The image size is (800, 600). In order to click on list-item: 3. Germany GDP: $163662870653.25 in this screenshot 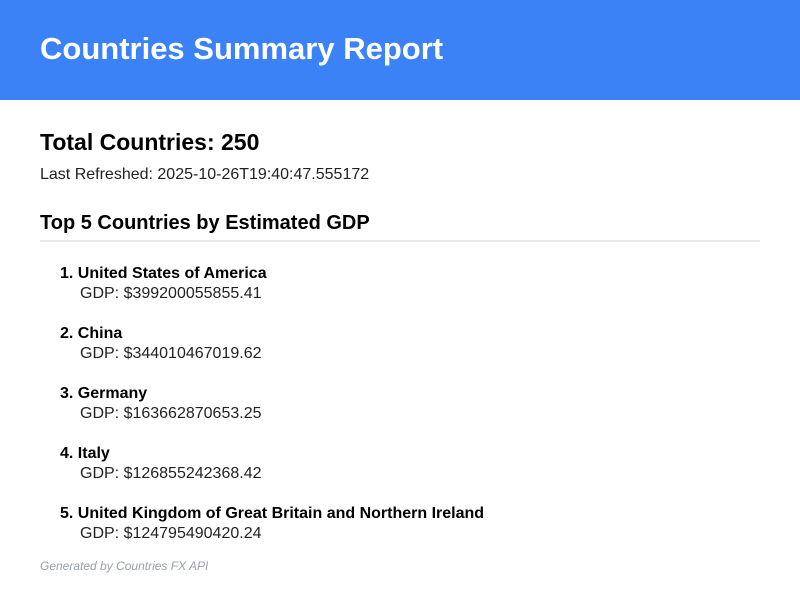, I will do `click(410, 414)`.